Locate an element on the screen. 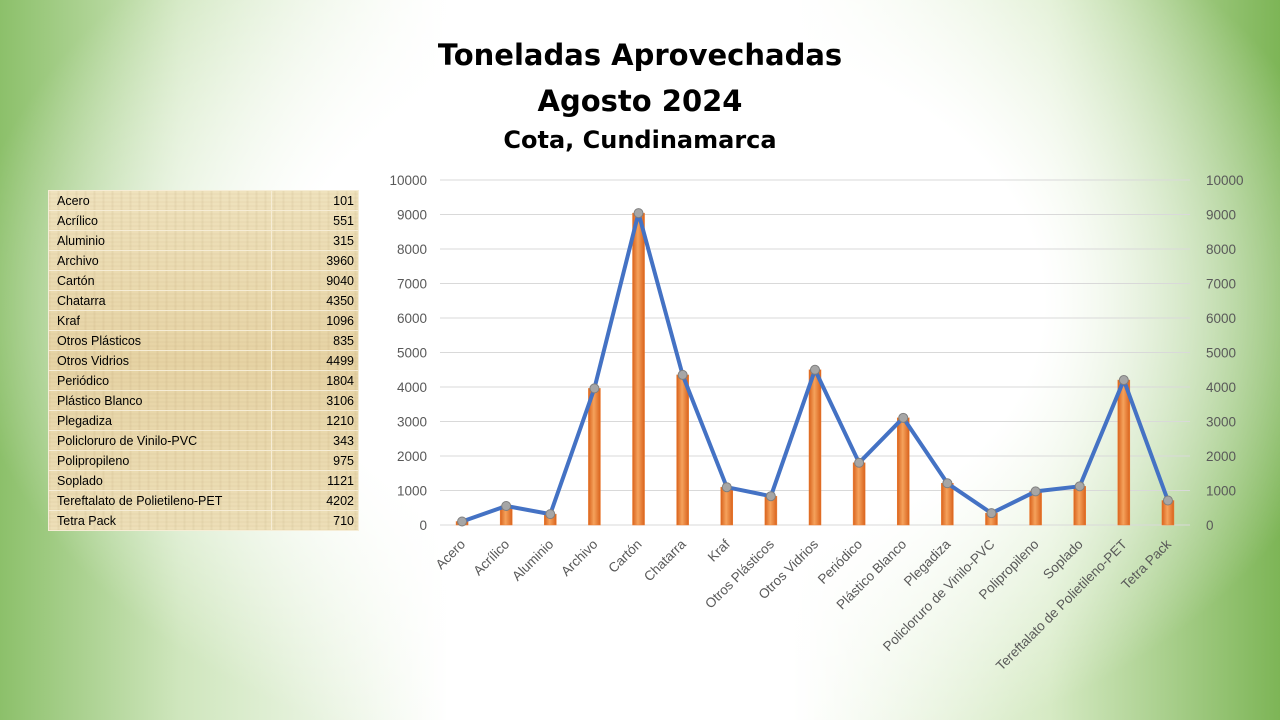 The image size is (1280, 720). y-tick-label-right: 1000 is located at coordinates (1221, 491).